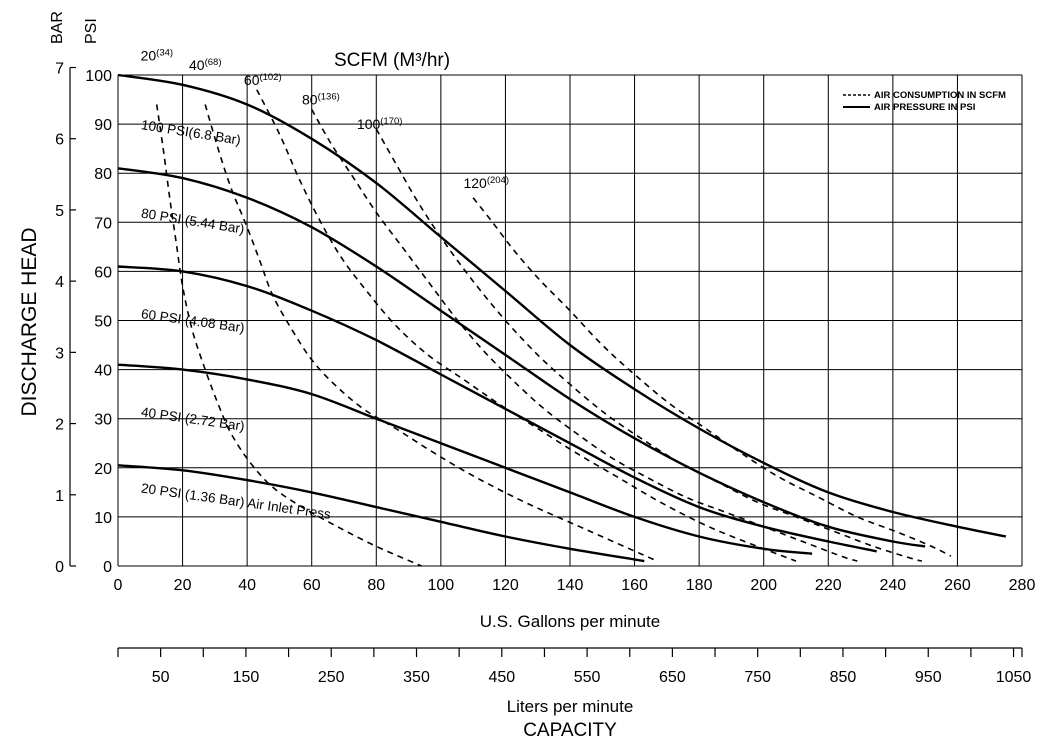 The image size is (1056, 746). What do you see at coordinates (381, 513) in the screenshot?
I see `pressure-curve` at bounding box center [381, 513].